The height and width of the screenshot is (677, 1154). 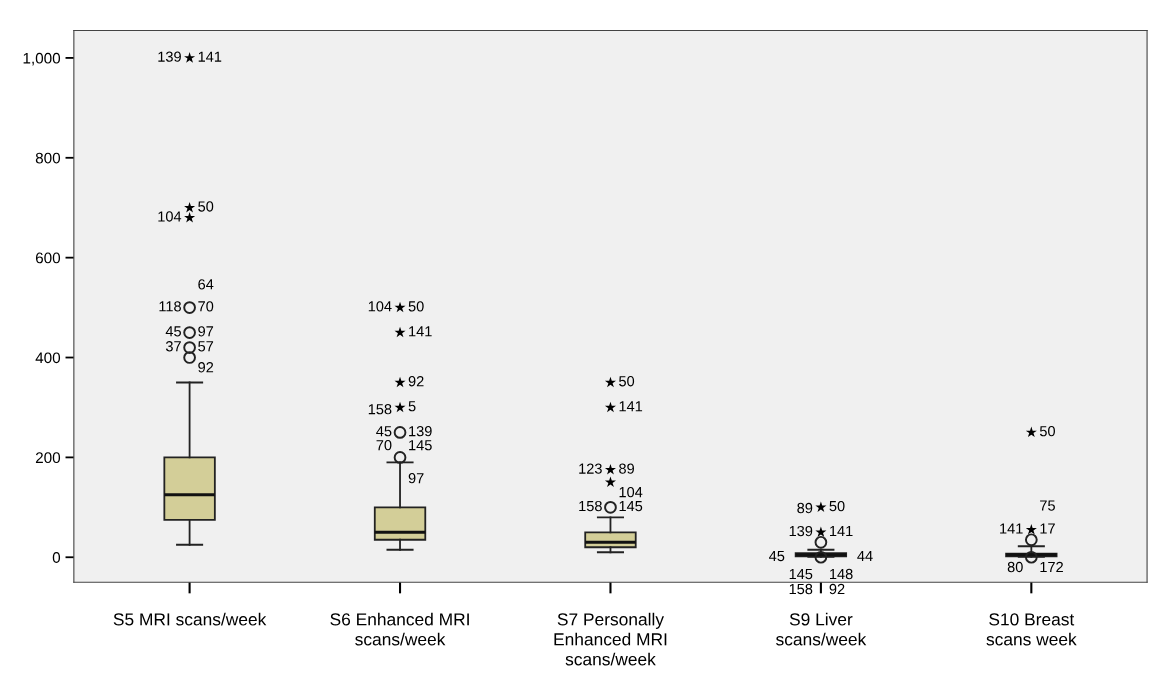 I want to click on annotation: 172, so click(x=1051, y=567).